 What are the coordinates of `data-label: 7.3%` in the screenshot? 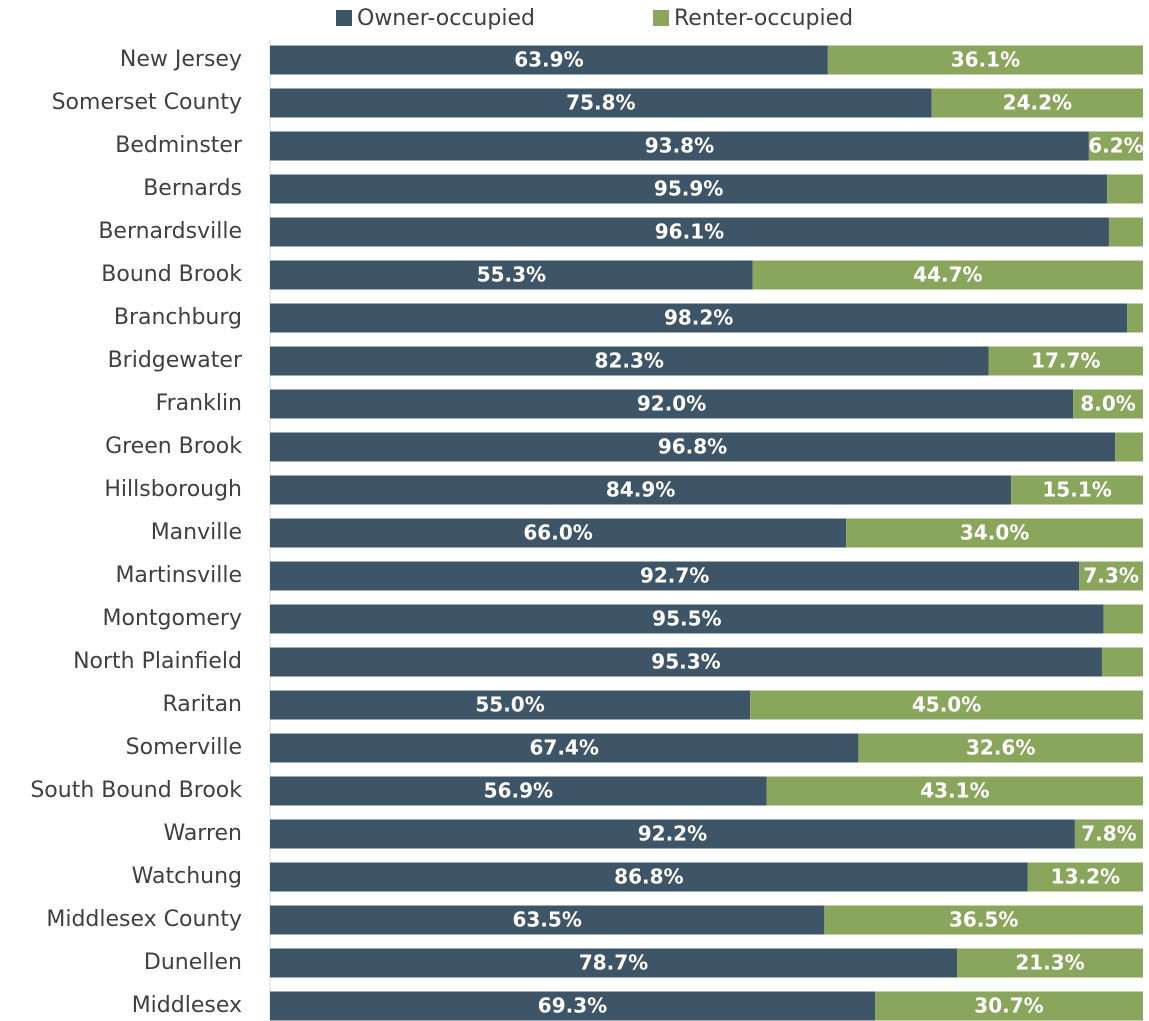 It's located at (1110, 576).